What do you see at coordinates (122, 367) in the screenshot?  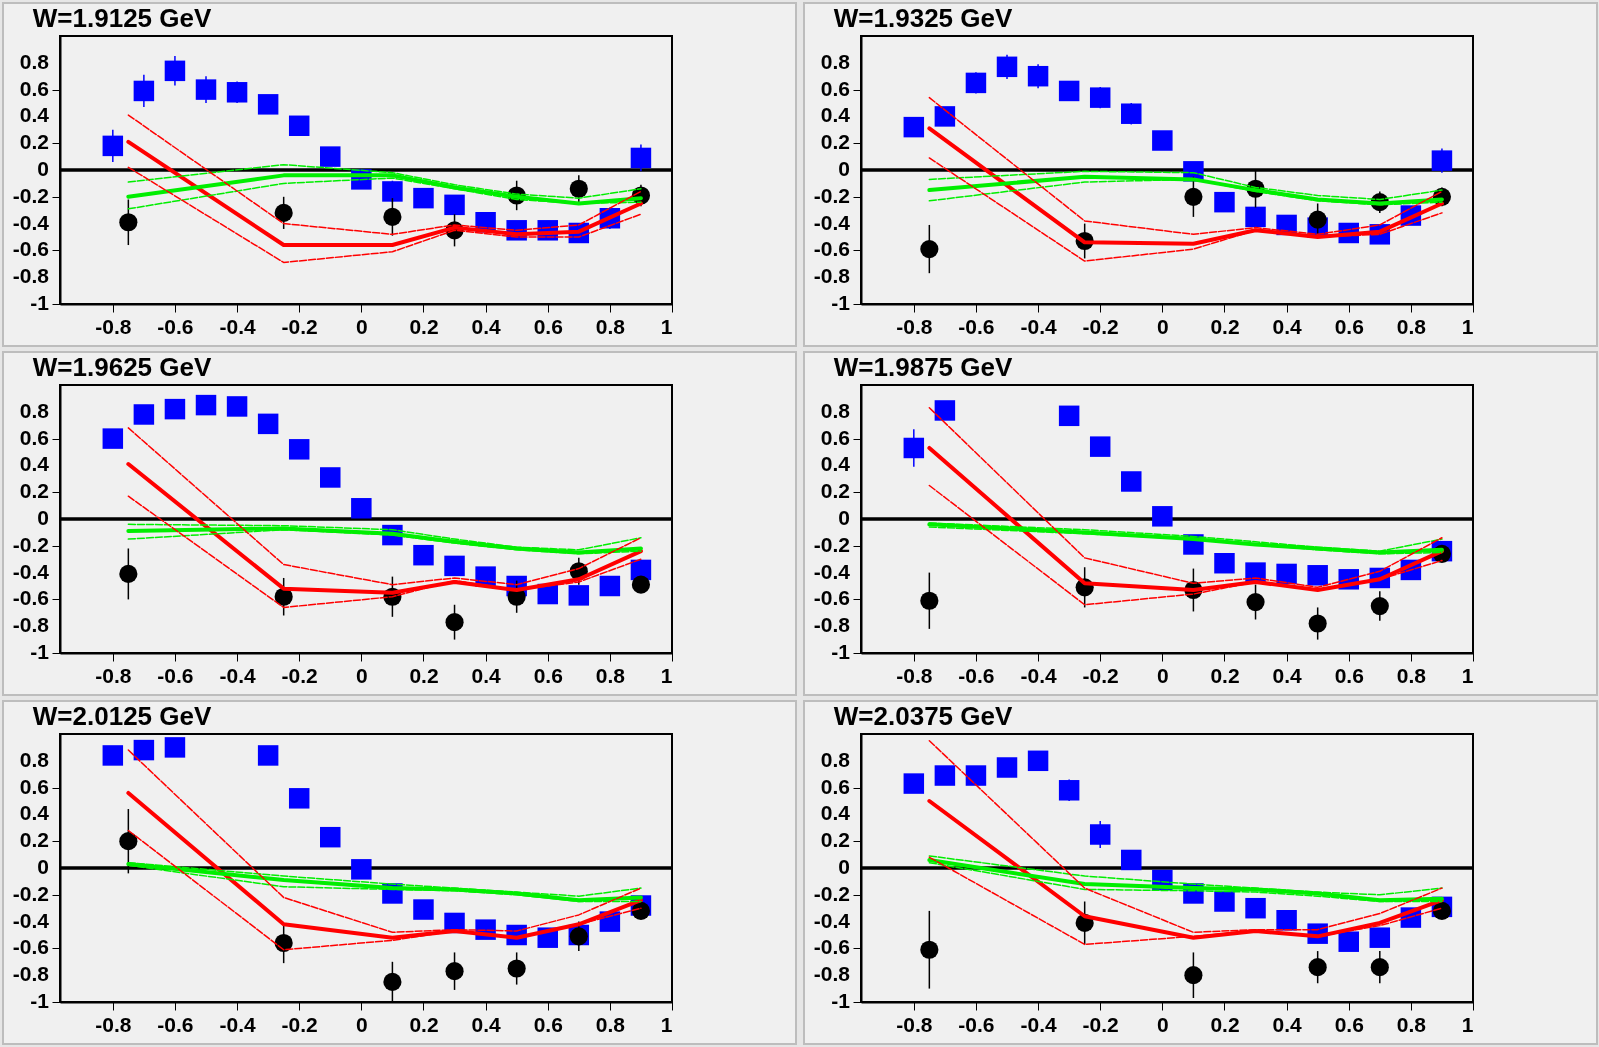 I see `chart-title: W=1.9625 GeV` at bounding box center [122, 367].